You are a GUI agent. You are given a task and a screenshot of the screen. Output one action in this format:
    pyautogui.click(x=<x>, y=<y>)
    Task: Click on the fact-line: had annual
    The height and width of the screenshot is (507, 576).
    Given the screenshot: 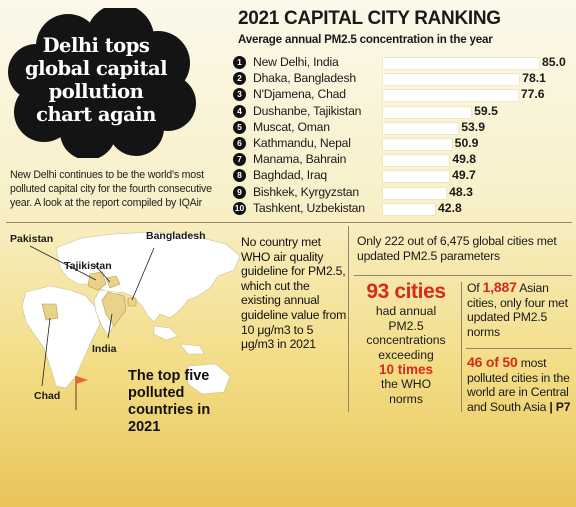 What is the action you would take?
    pyautogui.click(x=406, y=311)
    